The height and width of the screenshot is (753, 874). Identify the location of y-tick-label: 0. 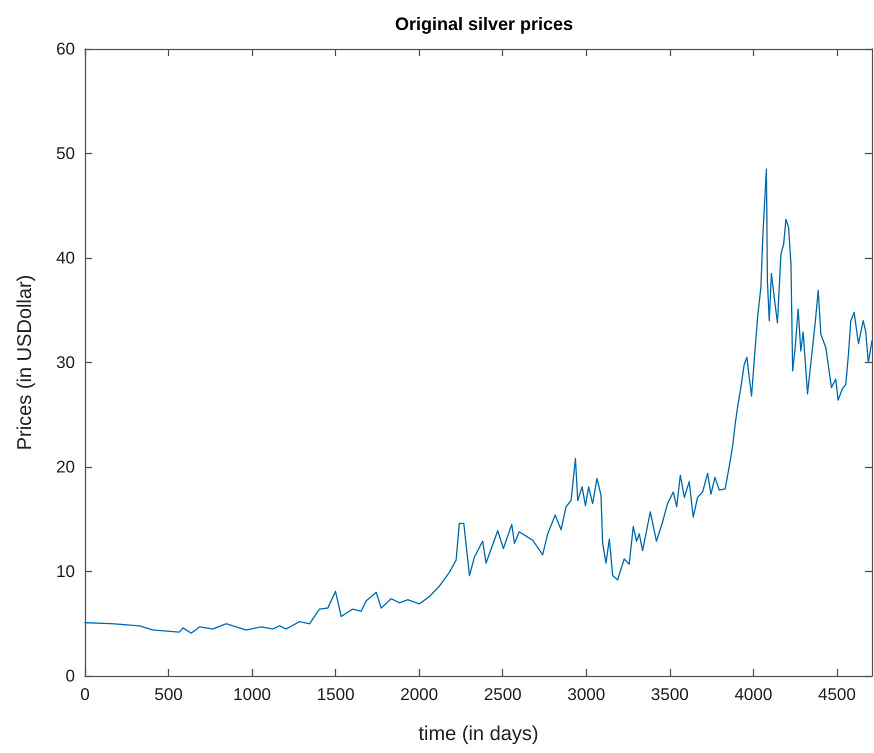
(70, 676).